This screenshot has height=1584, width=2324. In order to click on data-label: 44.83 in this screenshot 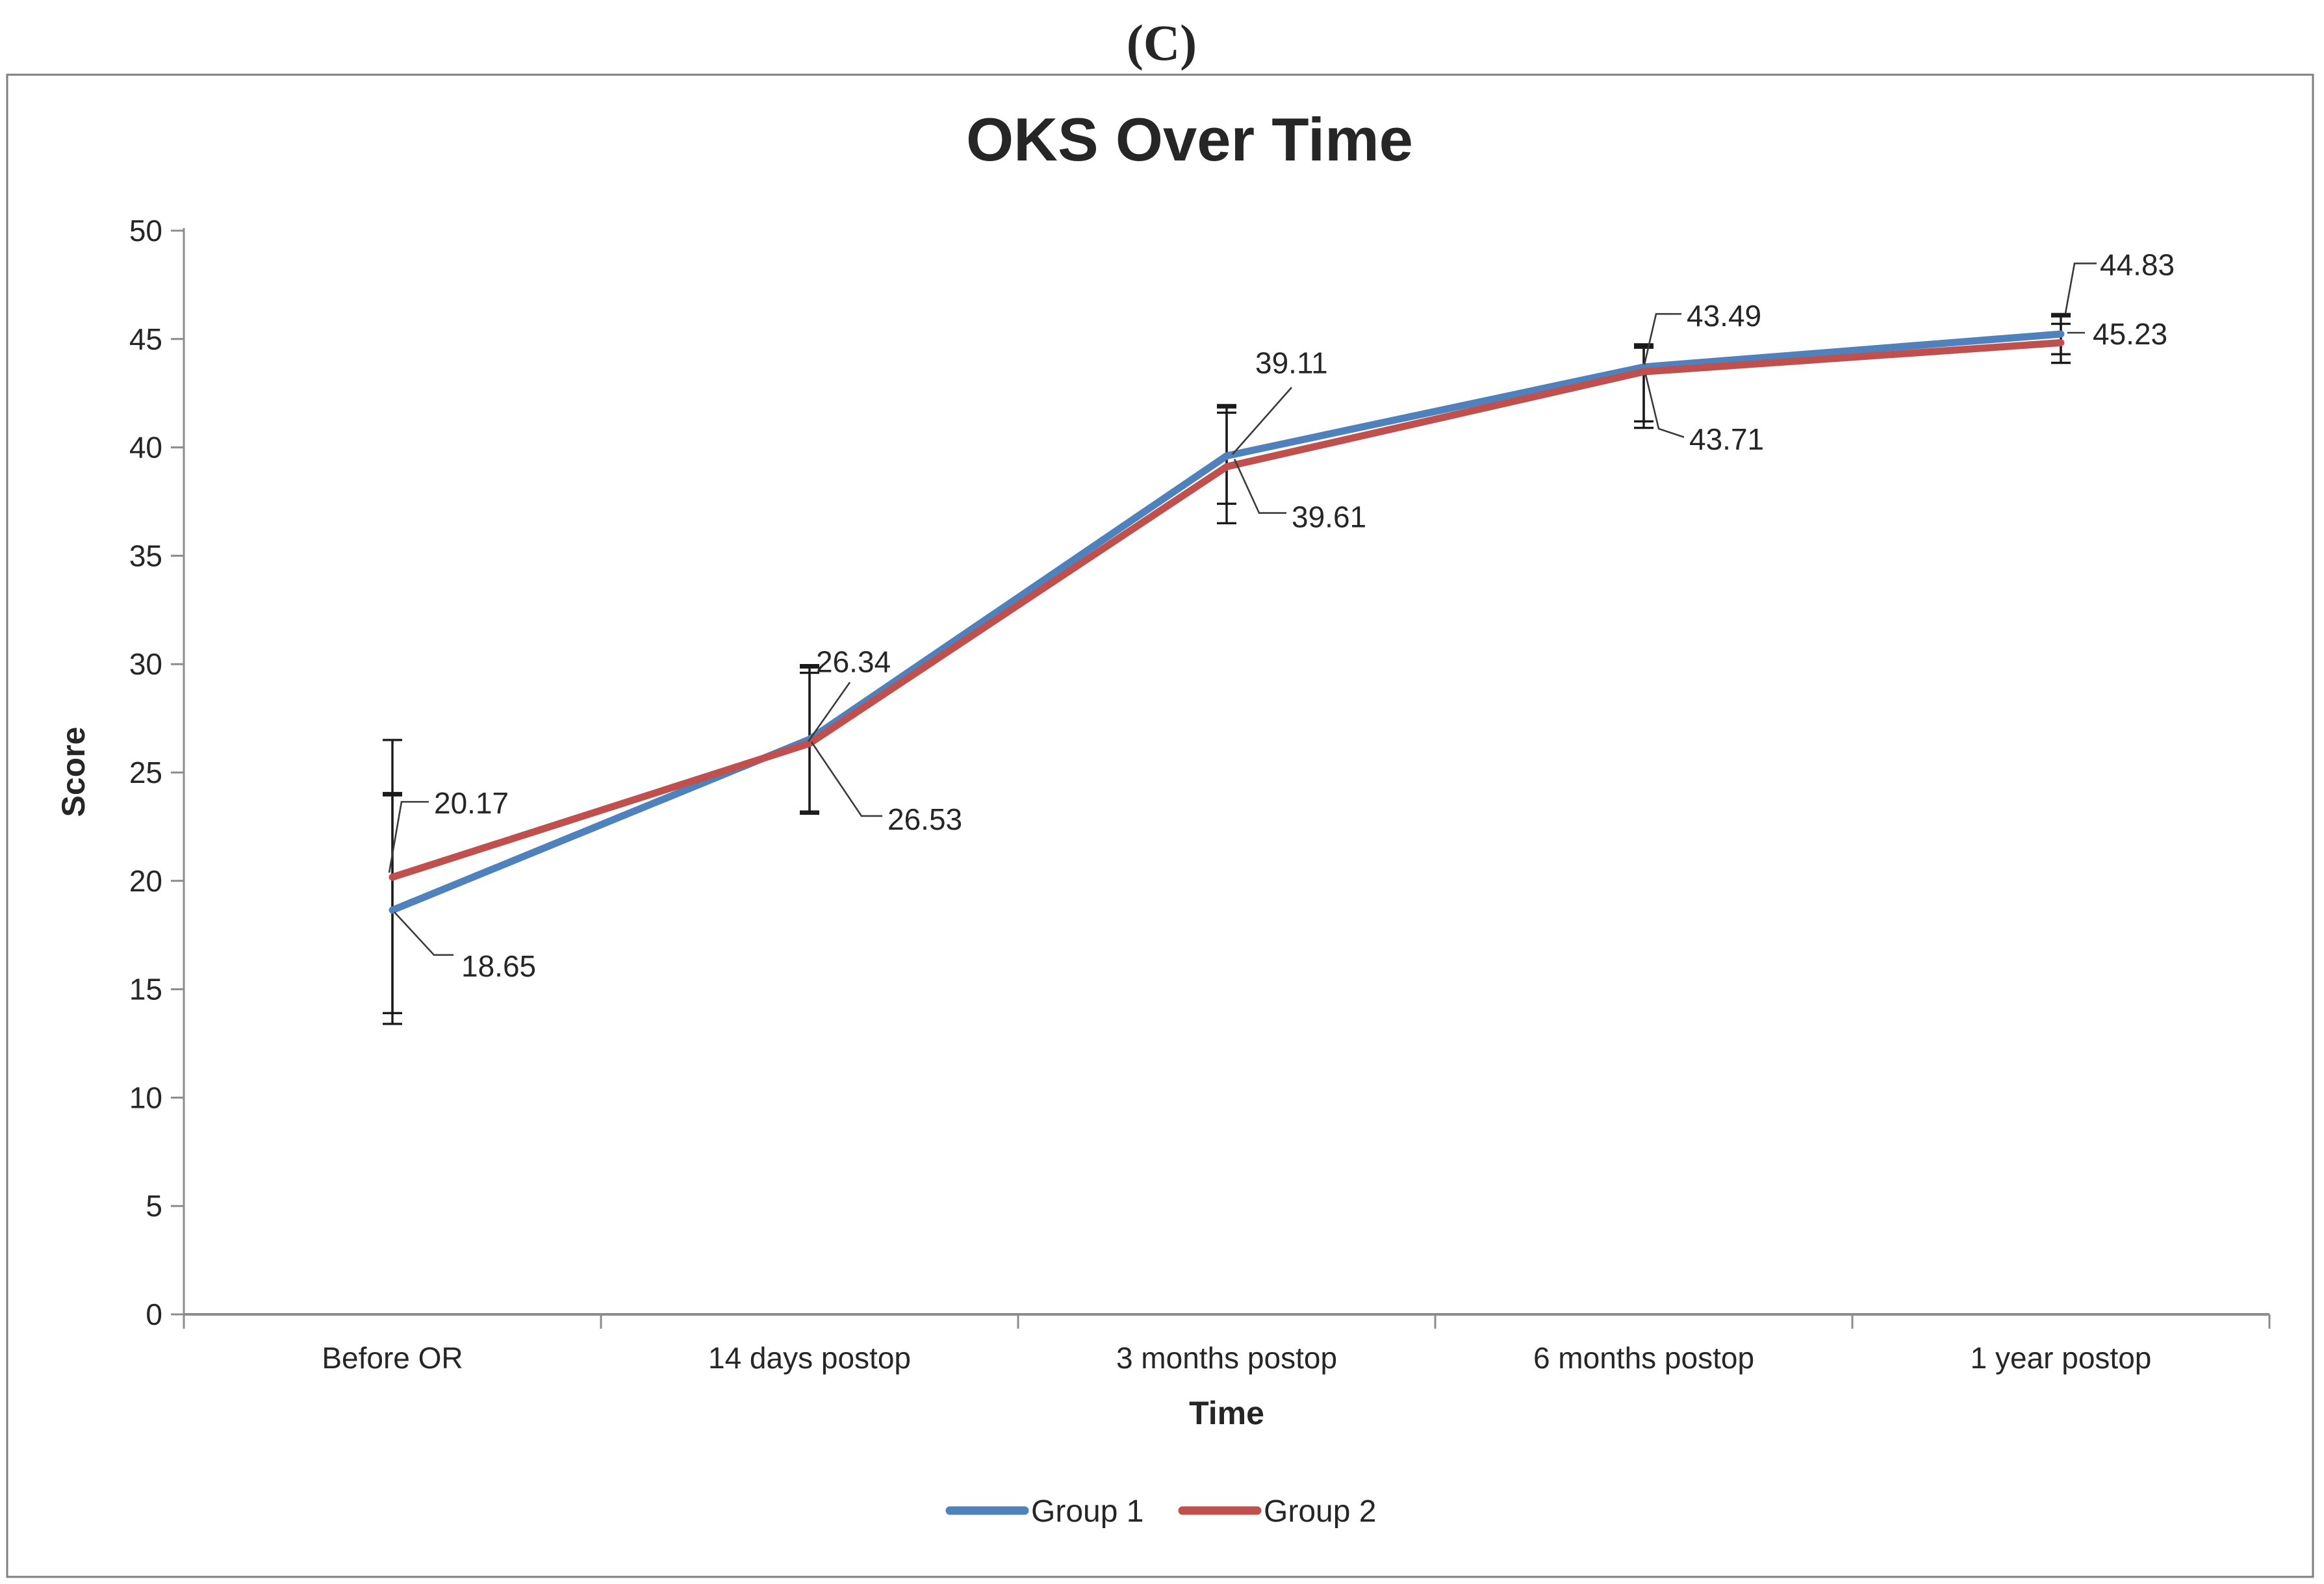, I will do `click(2137, 264)`.